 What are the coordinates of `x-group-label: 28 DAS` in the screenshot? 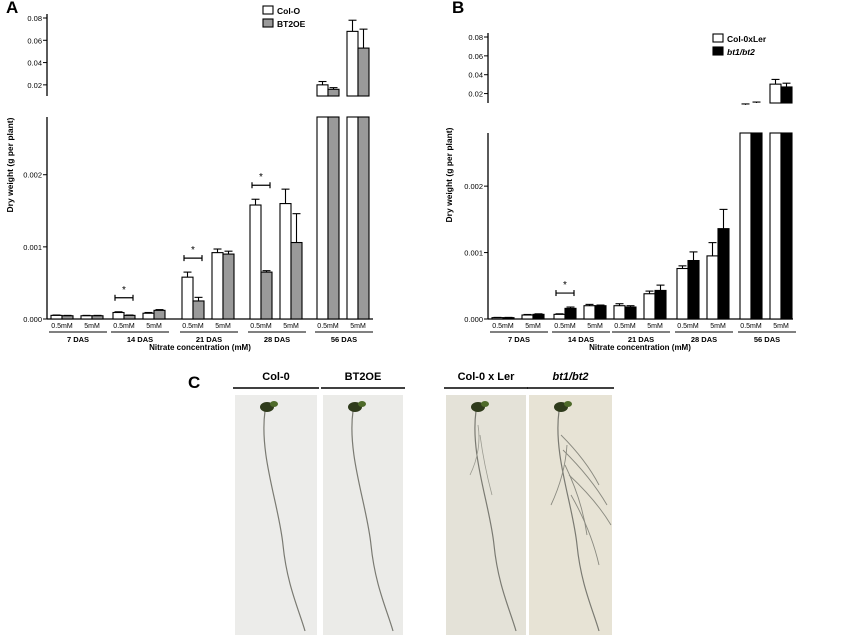 It's located at (277, 339).